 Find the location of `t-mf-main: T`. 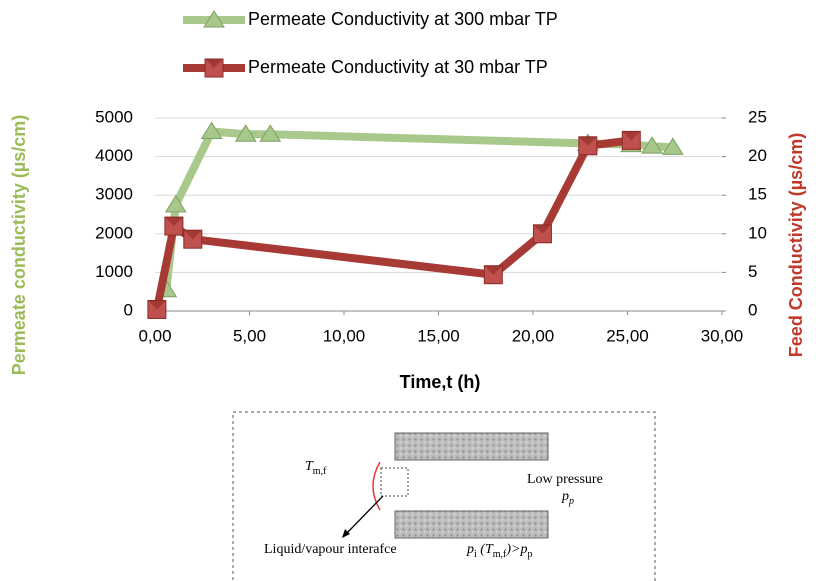

t-mf-main: T is located at coordinates (309, 466).